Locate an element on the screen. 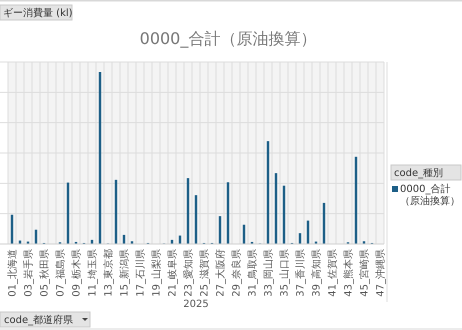 This screenshot has height=330, width=462. x-tick-label: 35_山口県 is located at coordinates (284, 273).